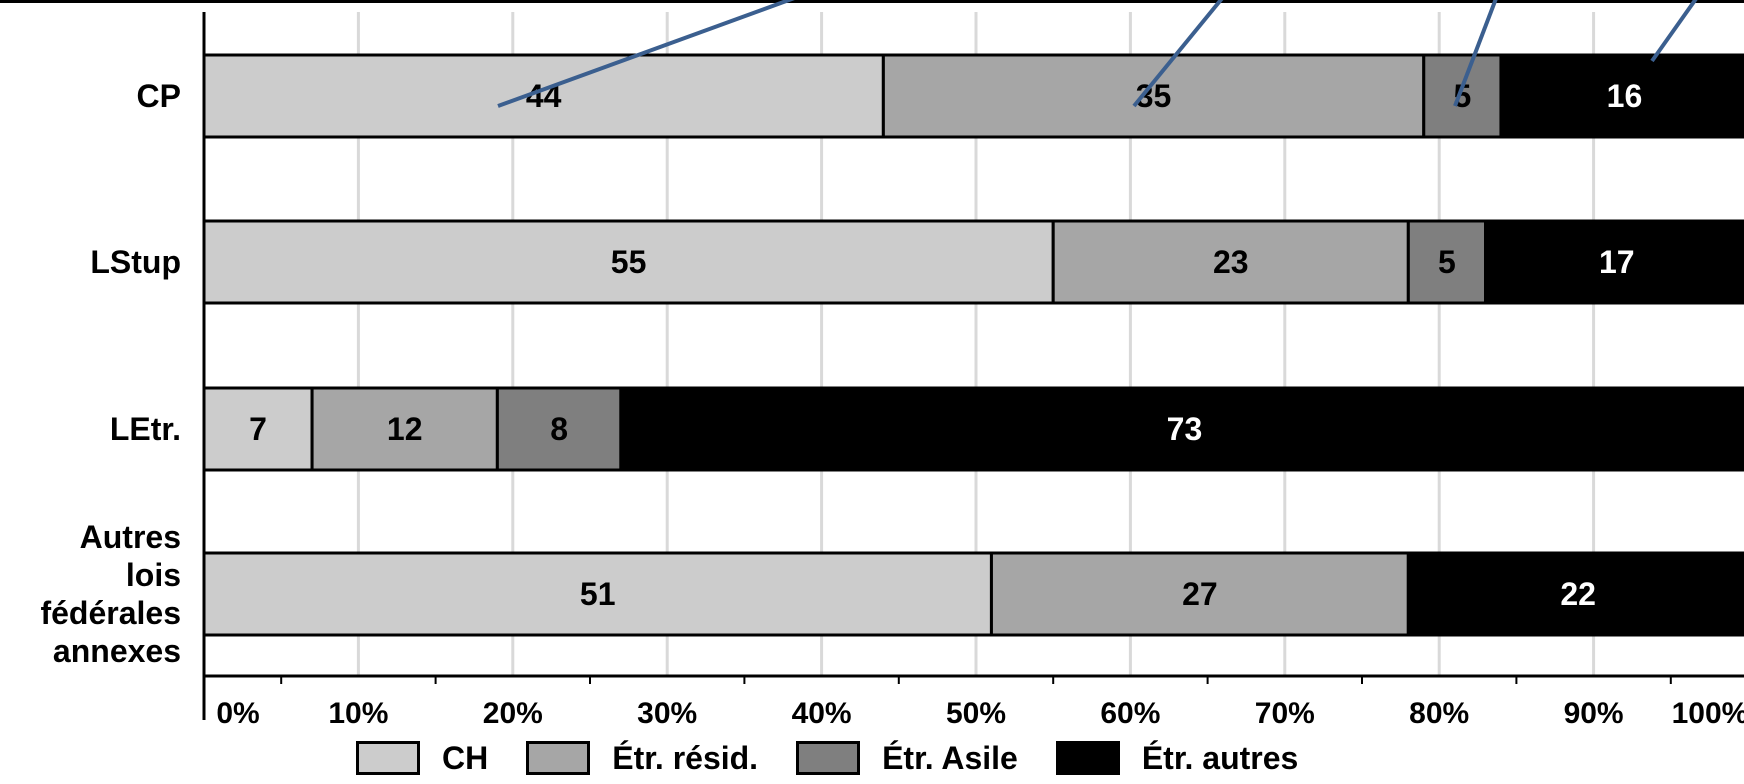 The height and width of the screenshot is (784, 1744). Describe the element at coordinates (1578, 594) in the screenshot. I see `data-label: 22` at that location.